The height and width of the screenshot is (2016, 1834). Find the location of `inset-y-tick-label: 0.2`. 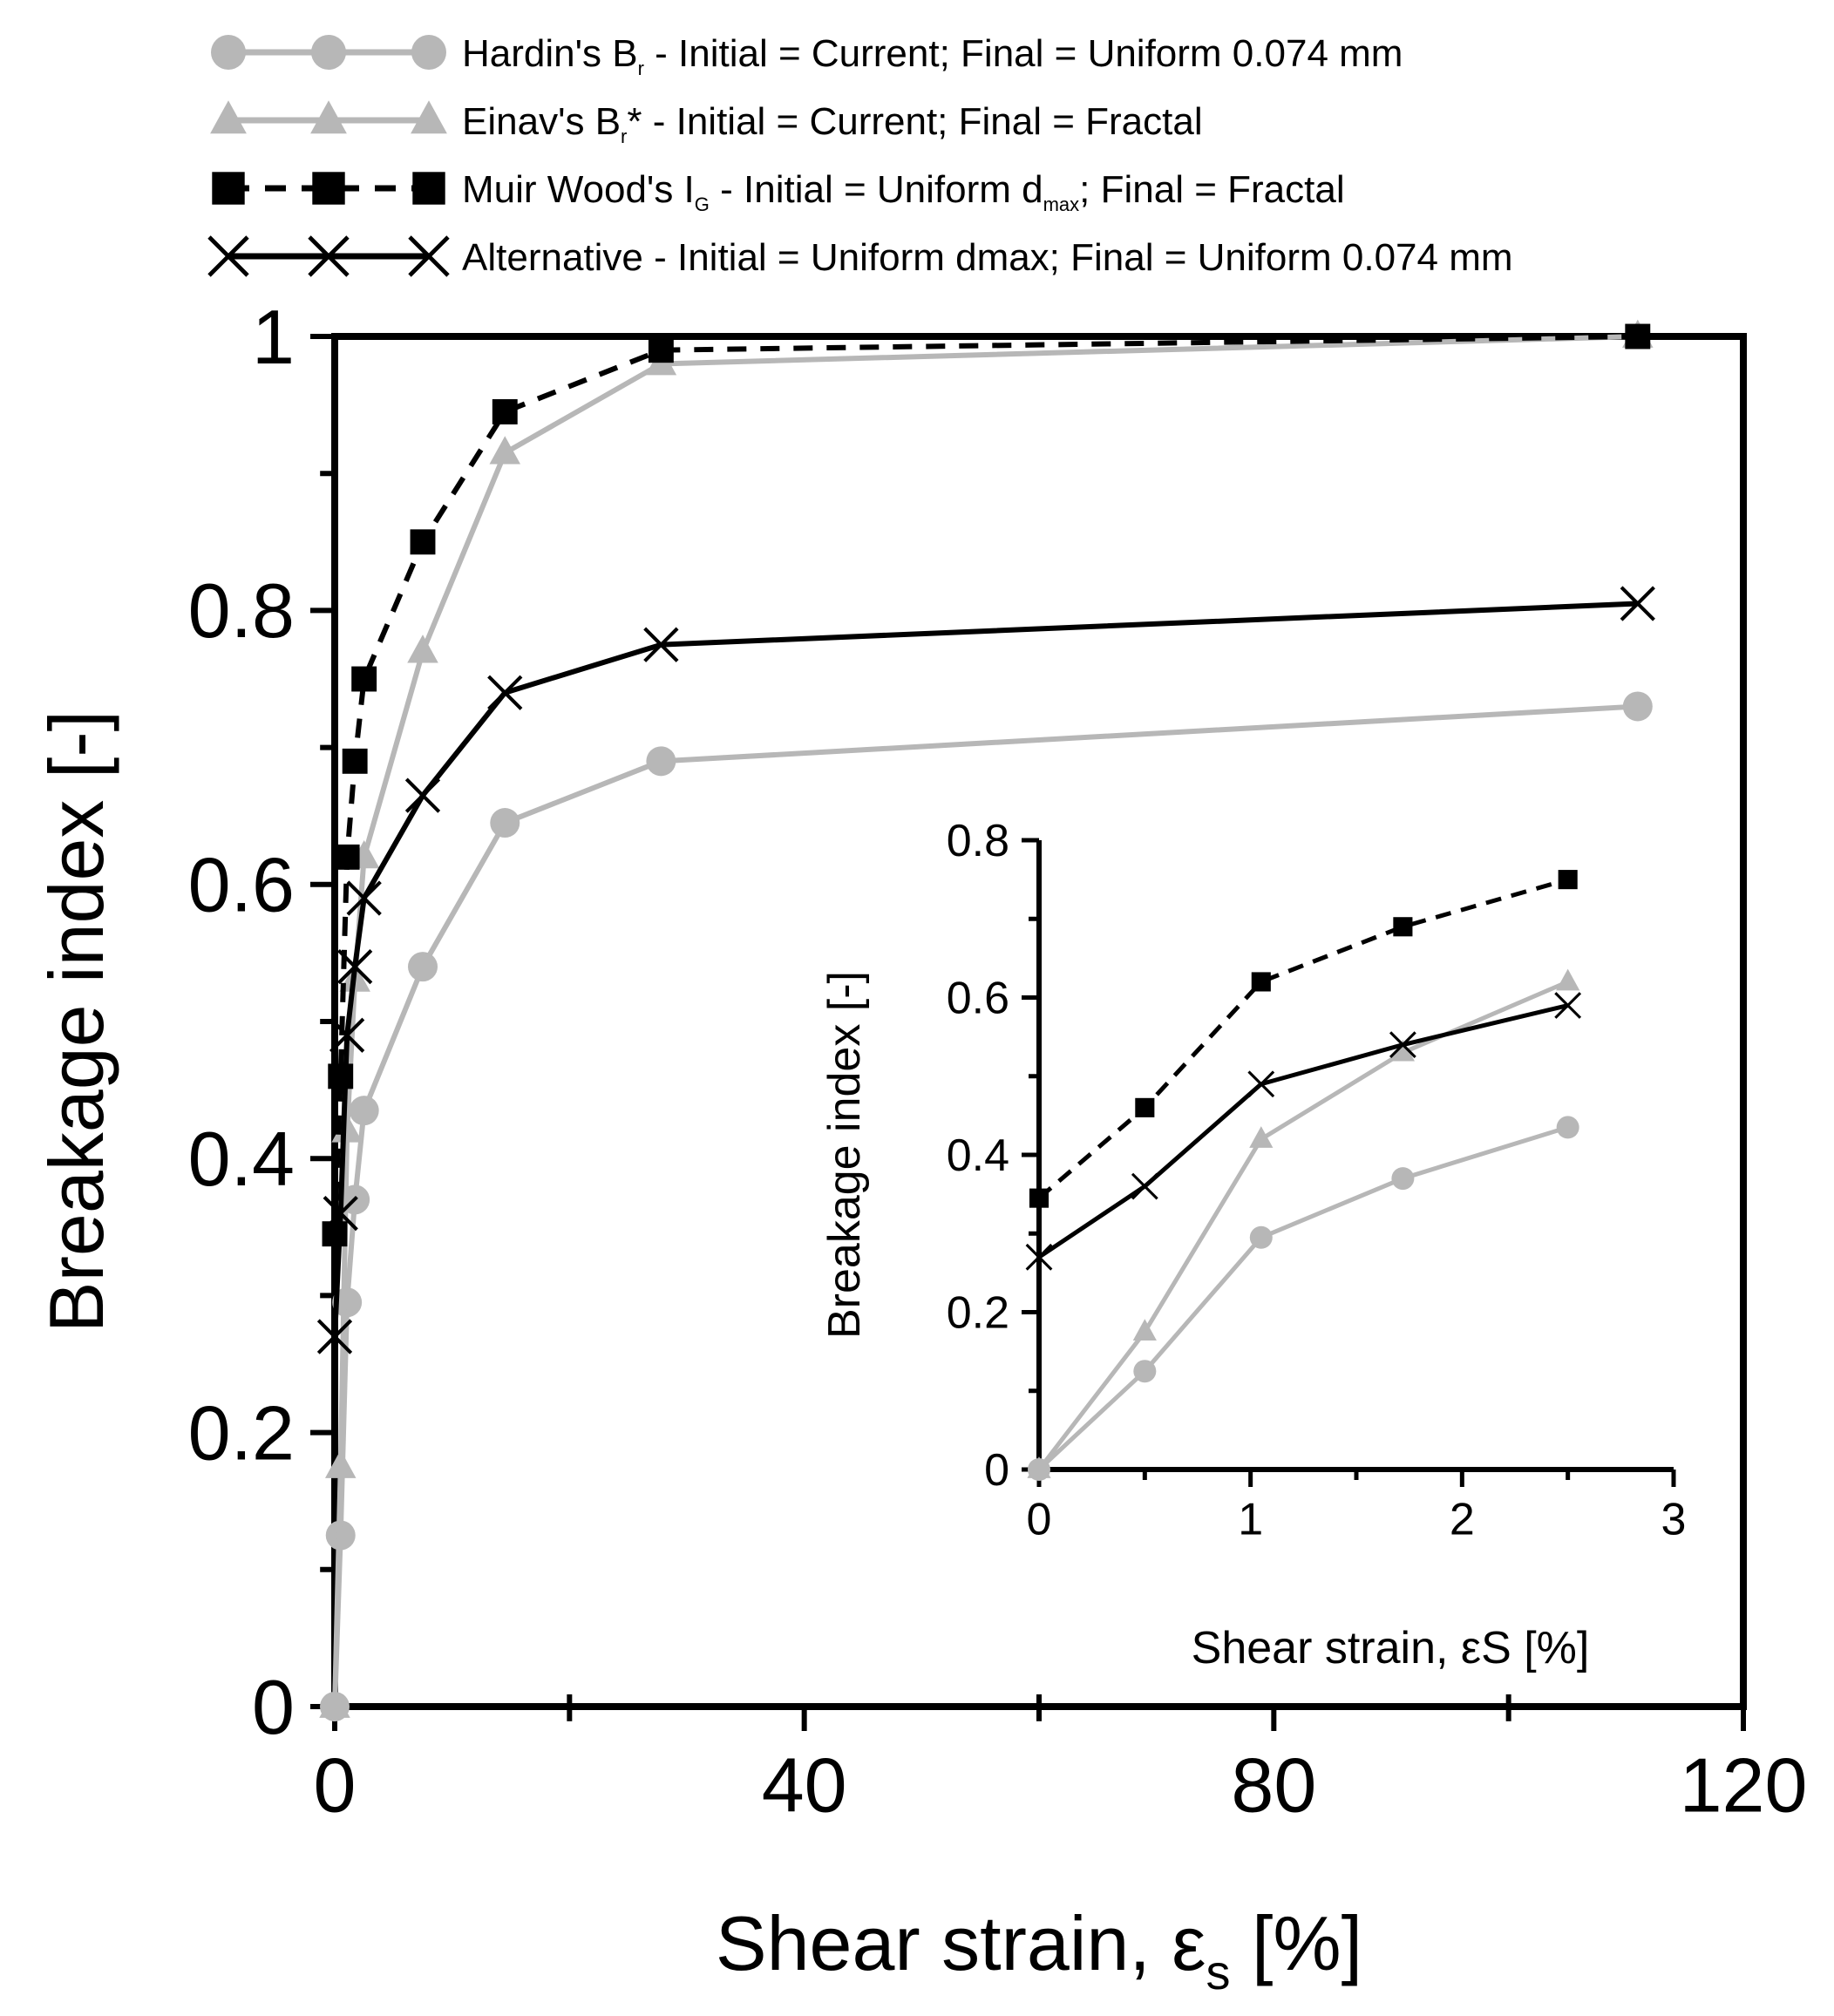

inset-y-tick-label: 0.2 is located at coordinates (978, 1314).